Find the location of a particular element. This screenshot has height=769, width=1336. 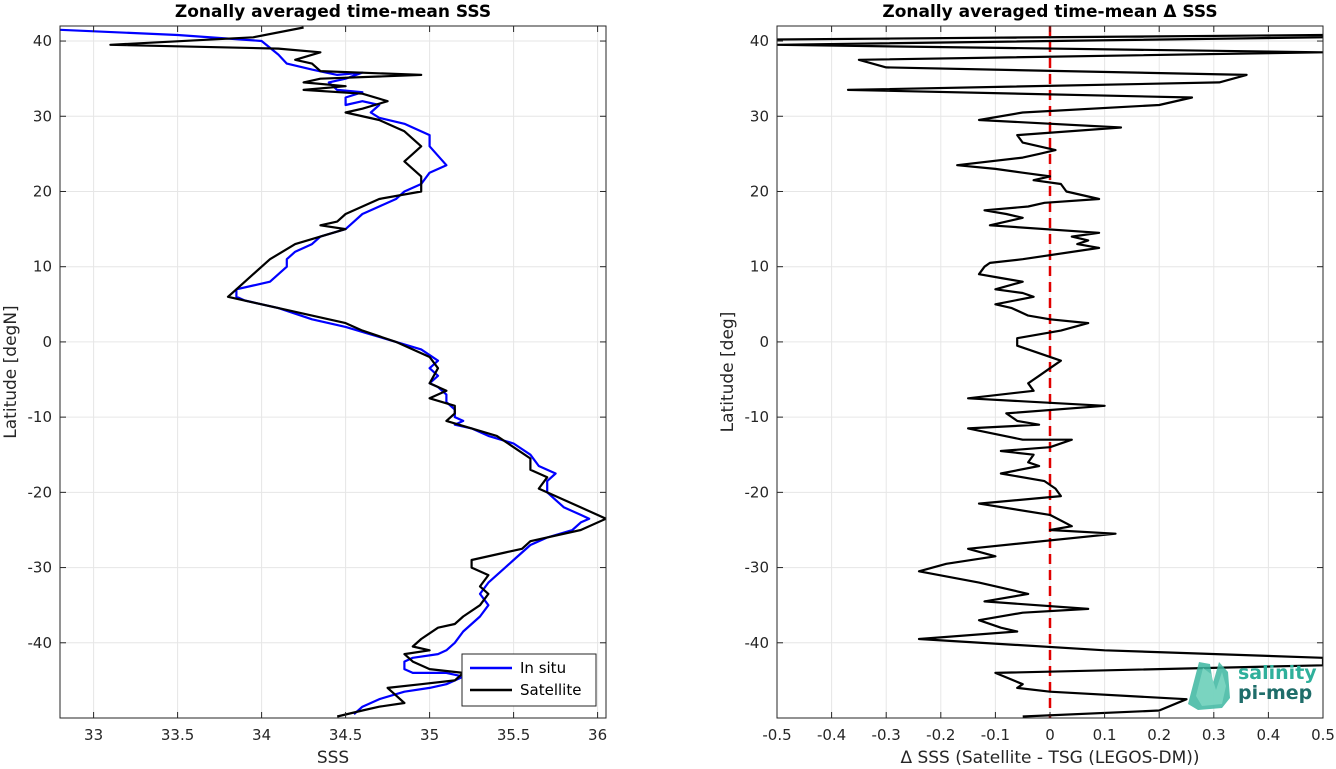

x-tick-label: 36 is located at coordinates (597, 735).